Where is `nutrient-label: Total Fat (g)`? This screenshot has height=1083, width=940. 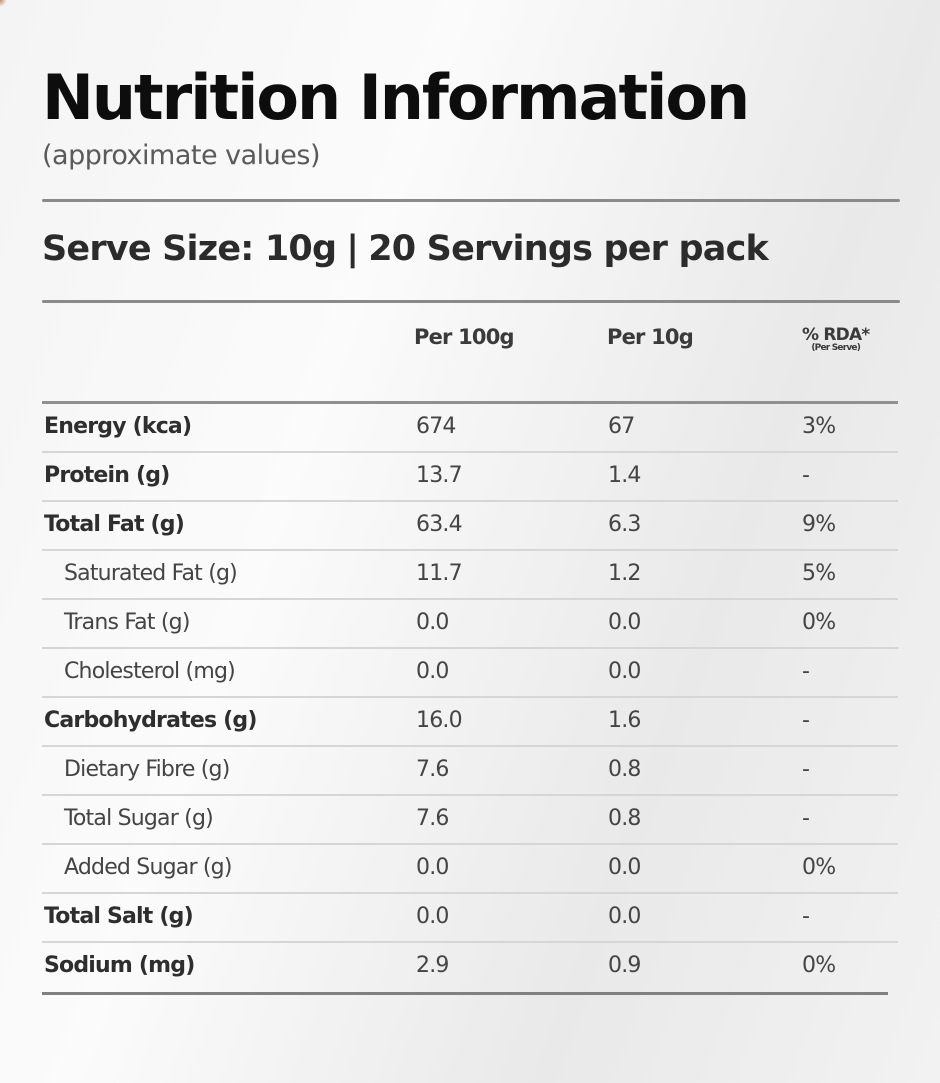
nutrient-label: Total Fat (g) is located at coordinates (114, 524).